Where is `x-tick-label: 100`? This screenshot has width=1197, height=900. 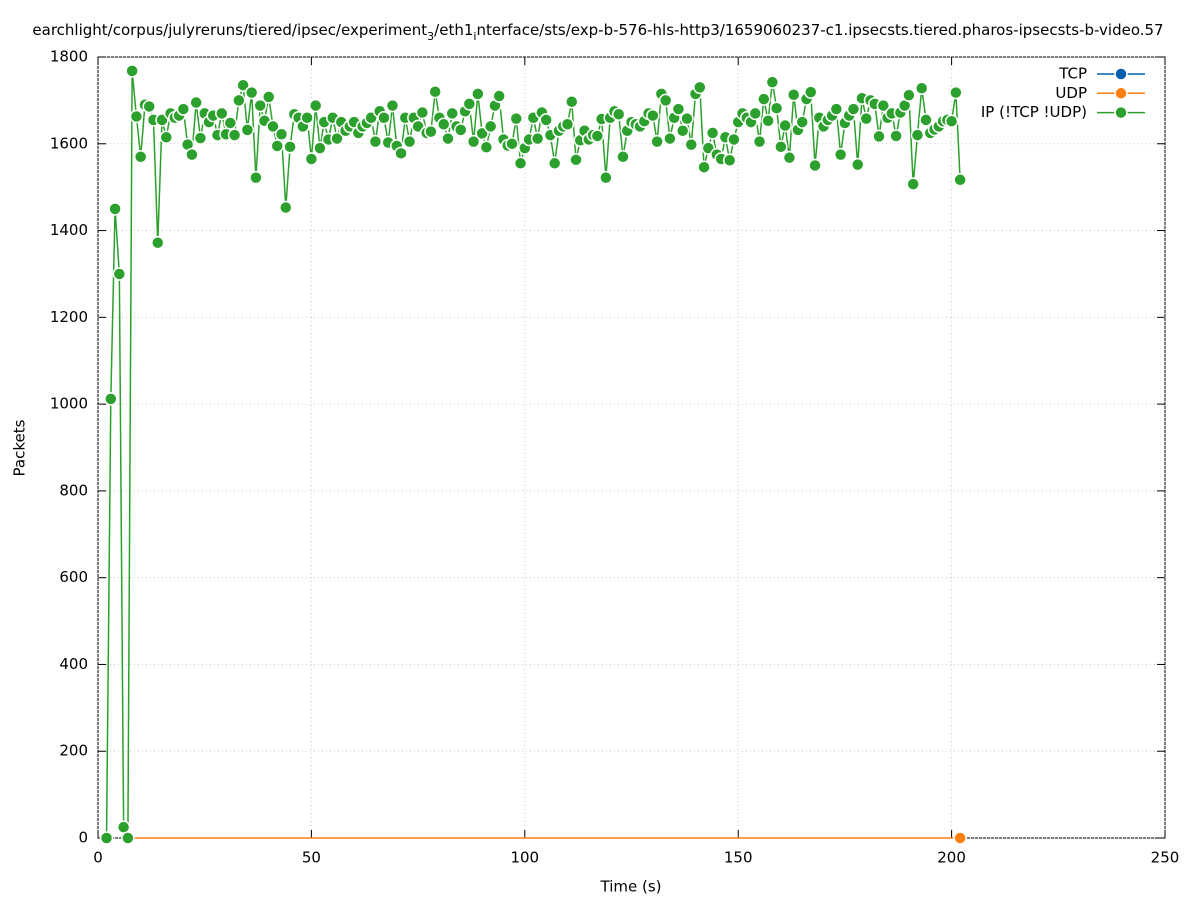 x-tick-label: 100 is located at coordinates (524, 858).